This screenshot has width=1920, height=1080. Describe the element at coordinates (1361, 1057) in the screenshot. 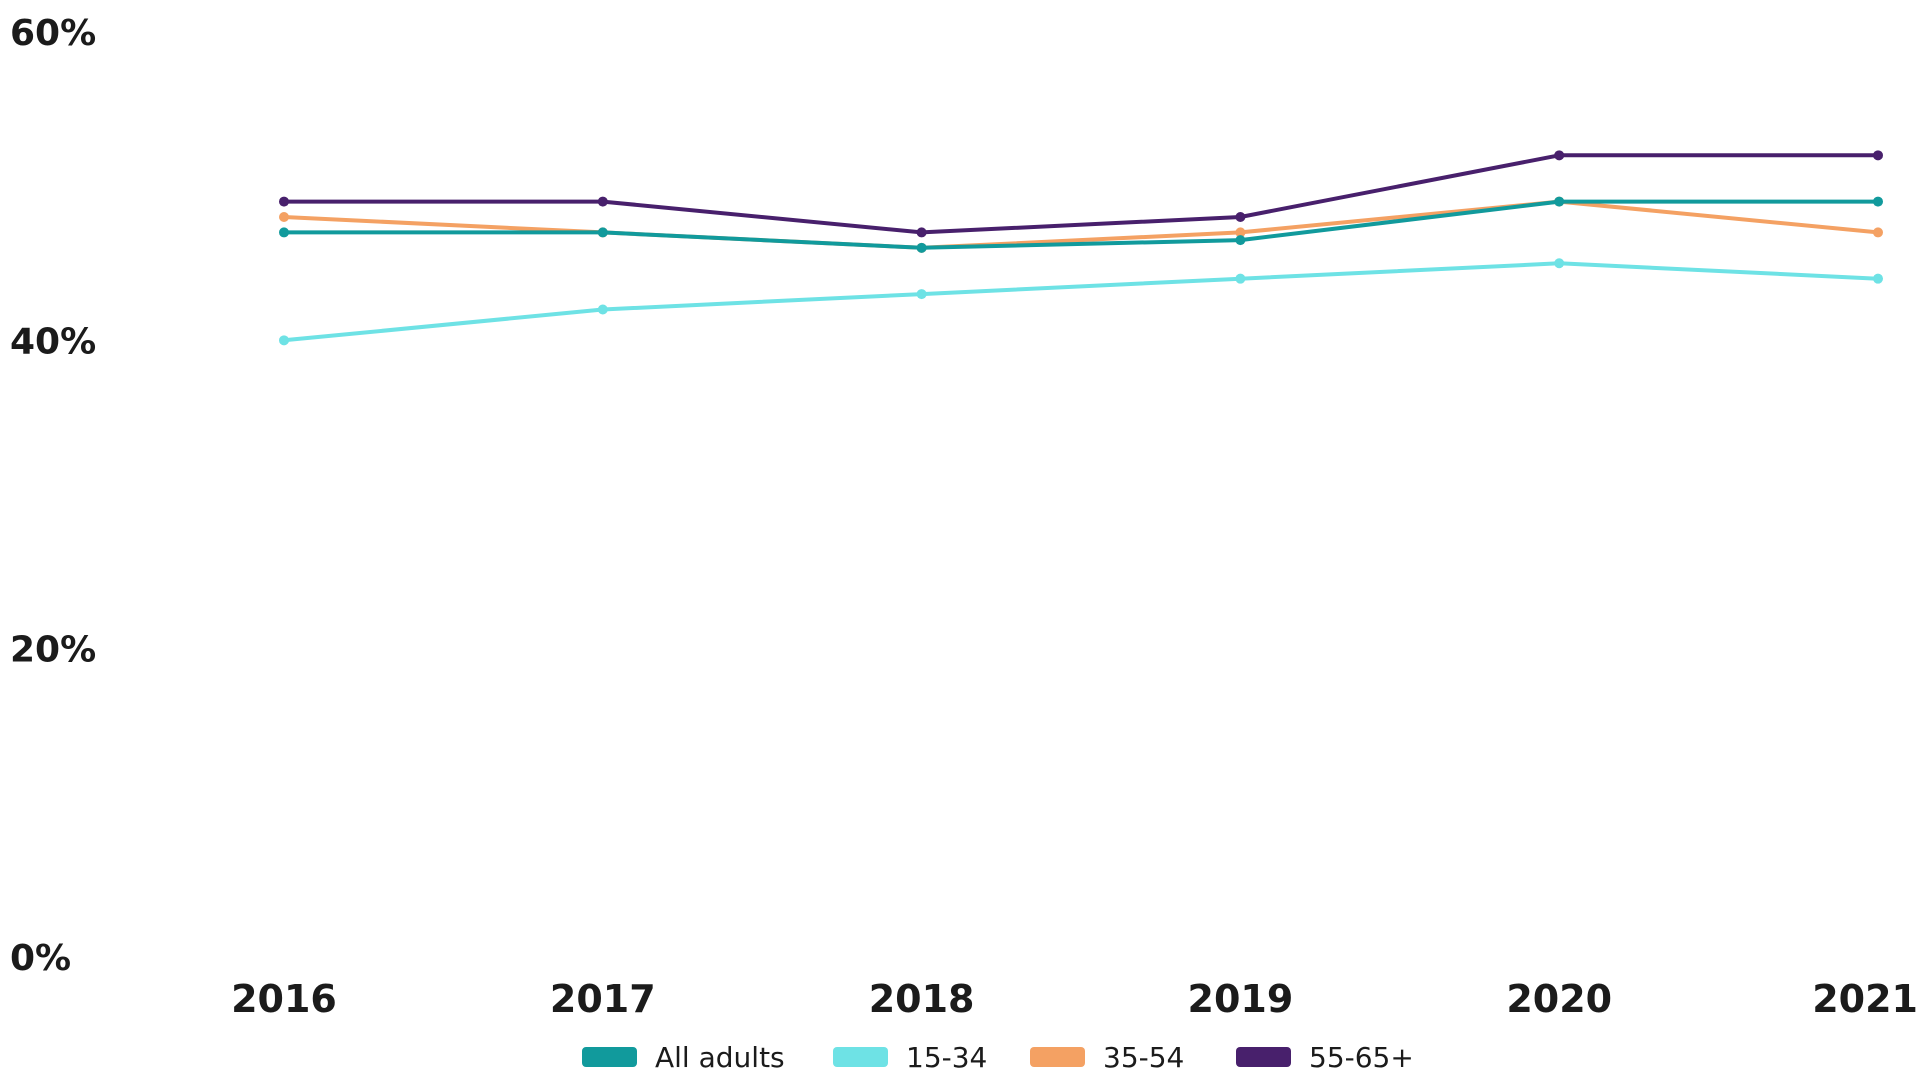

I see `legend-label-55-65: 55-65+` at that location.